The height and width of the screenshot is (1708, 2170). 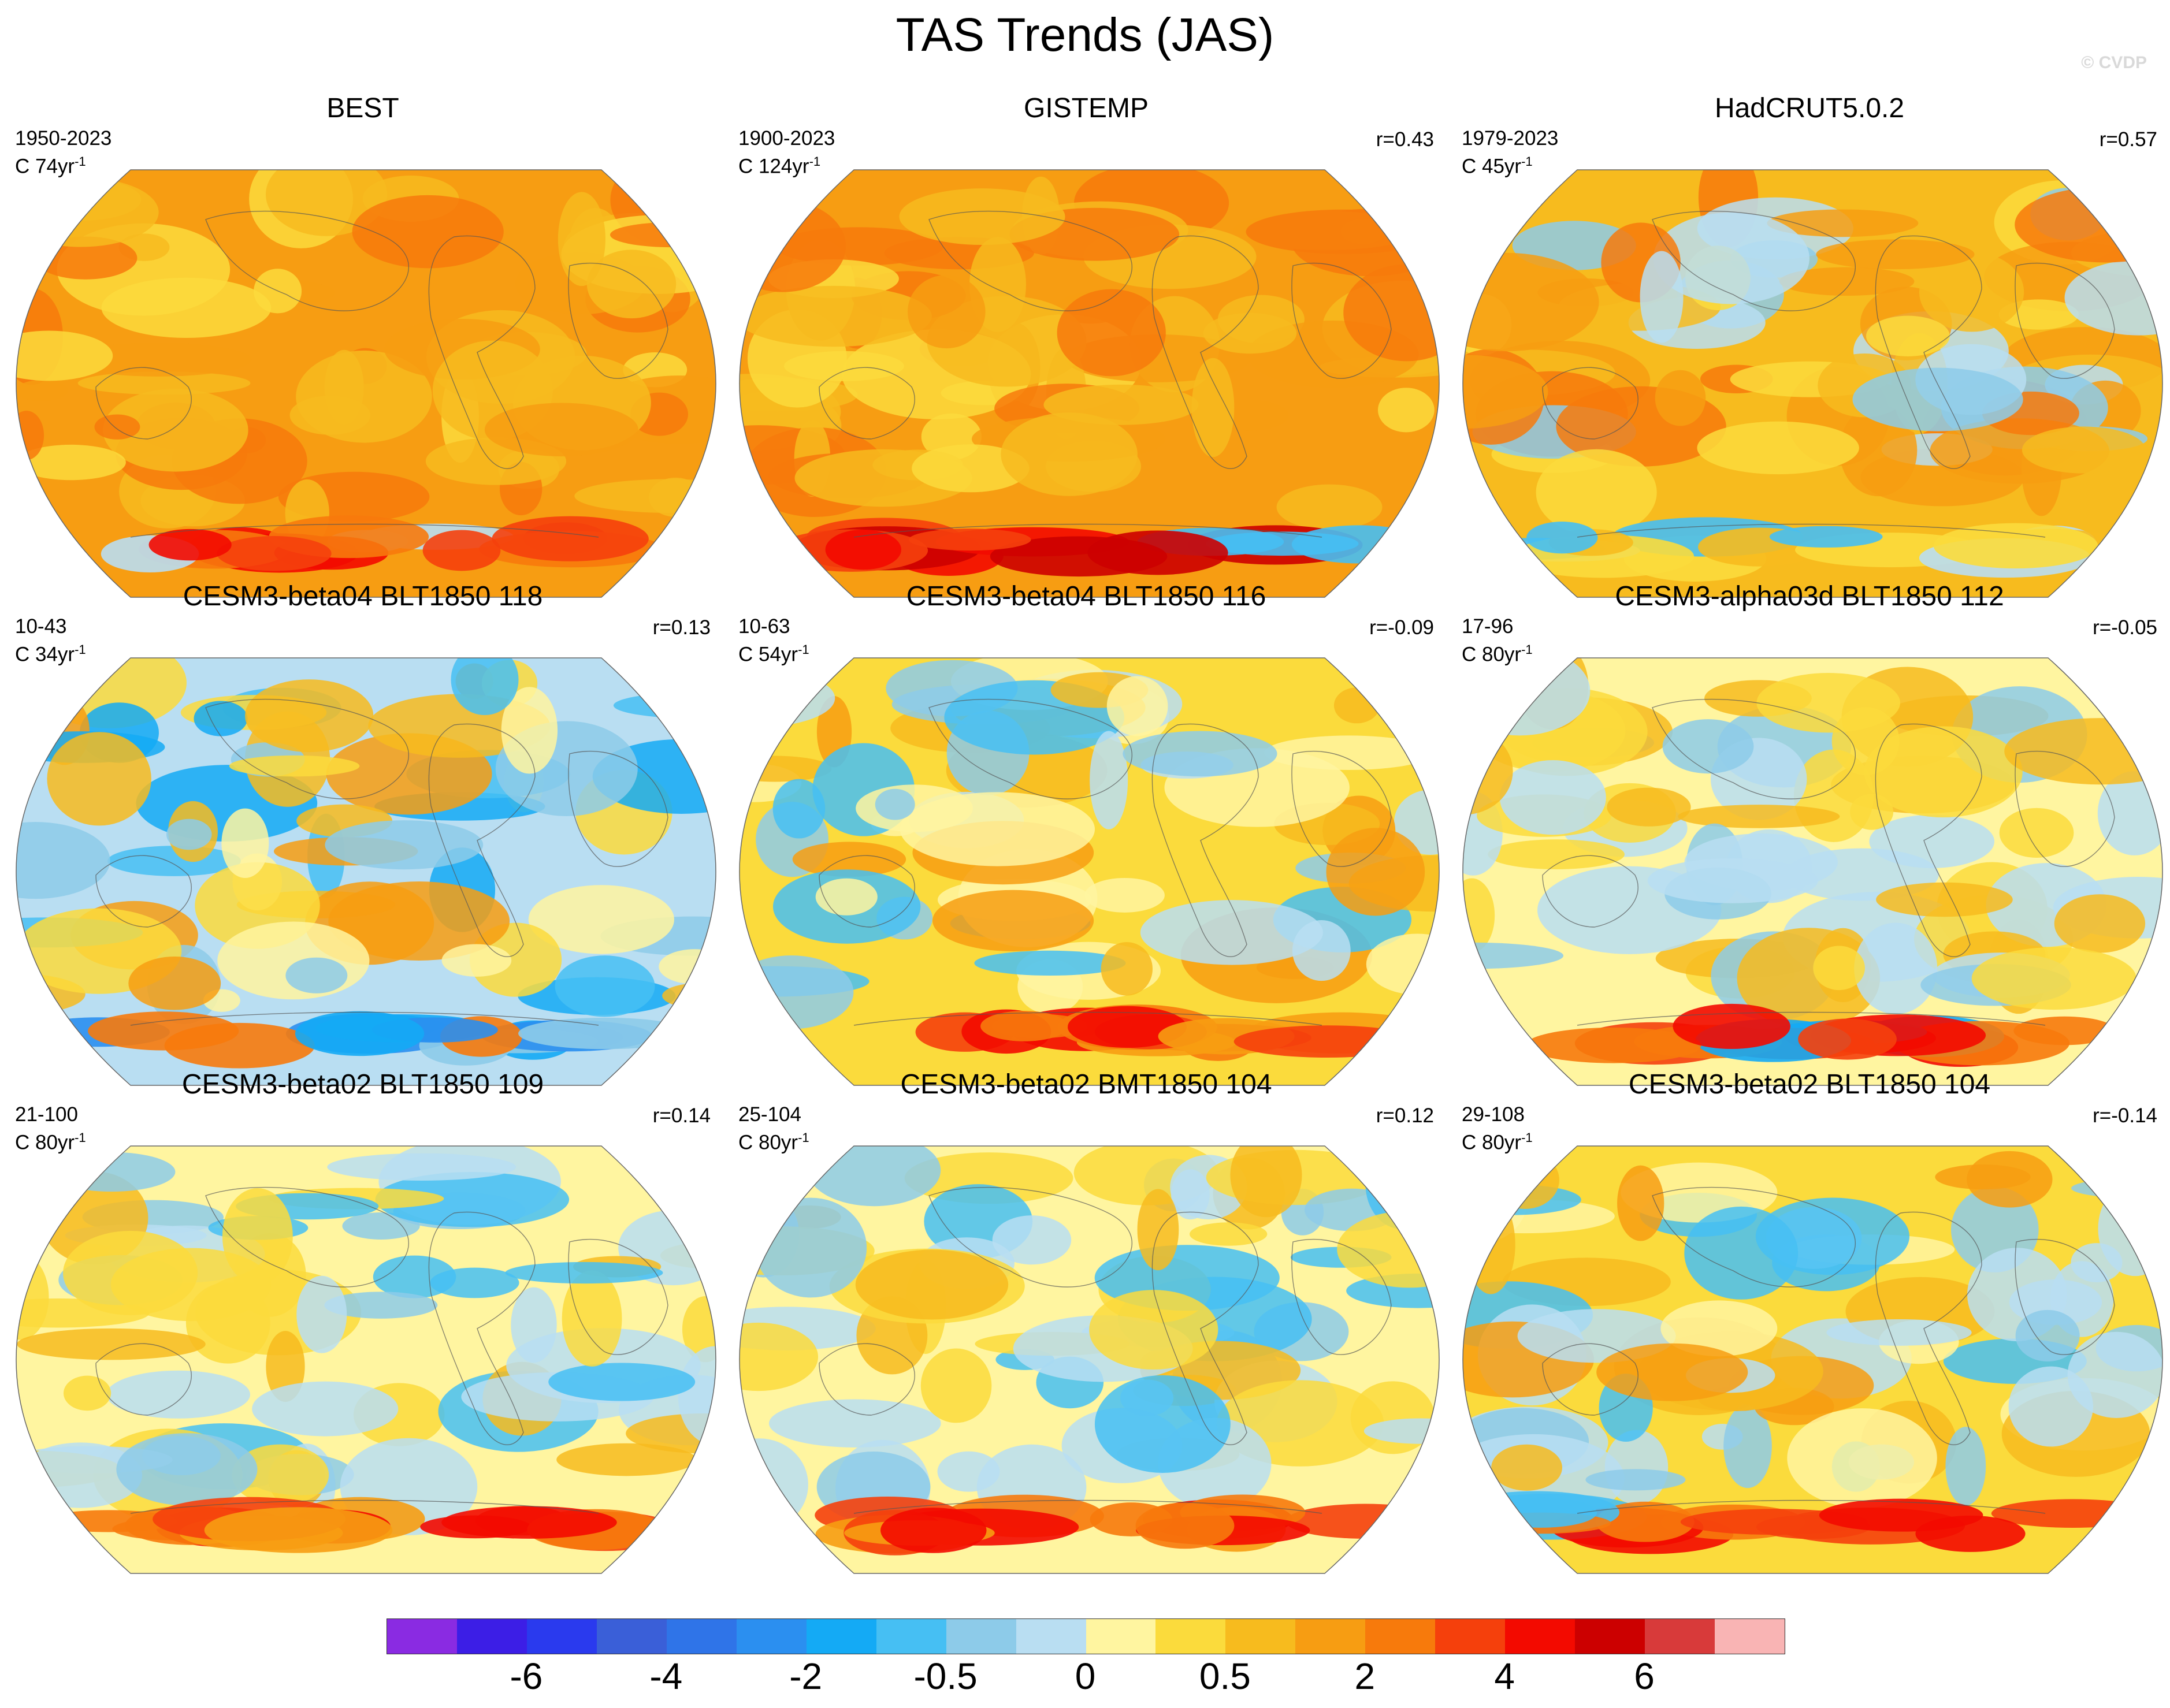 I want to click on panel-period: 10-43 C 34yr-1, so click(x=51, y=641).